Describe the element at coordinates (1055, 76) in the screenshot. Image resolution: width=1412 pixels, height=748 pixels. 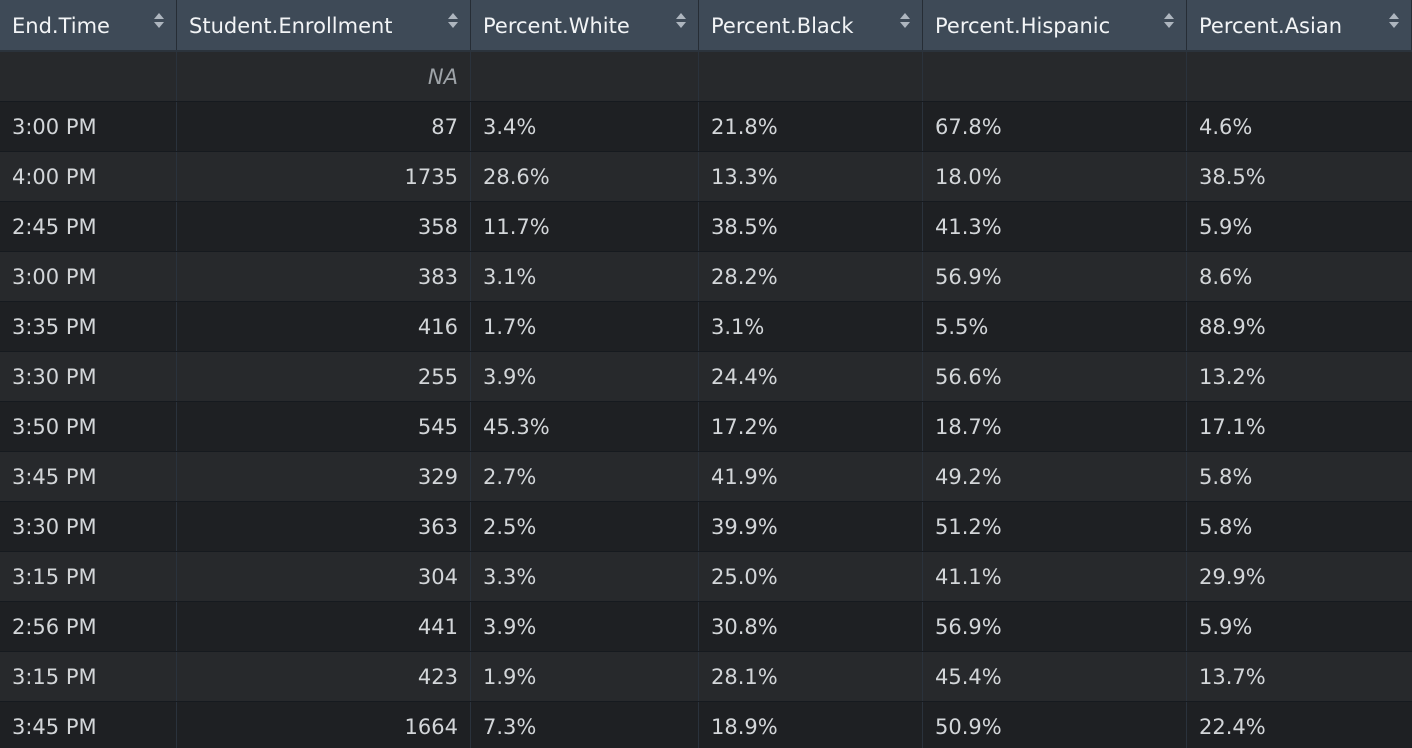
I see `cell-percent-hispanic` at that location.